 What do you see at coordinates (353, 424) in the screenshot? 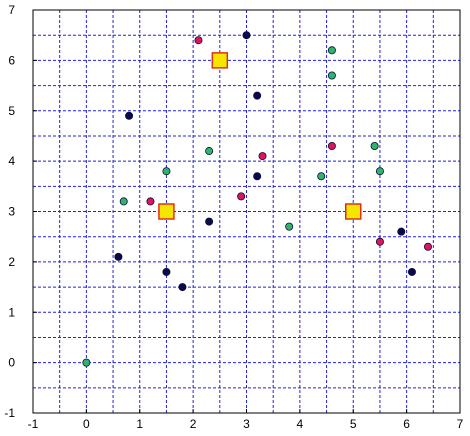
I see `x-tick-label: 5` at bounding box center [353, 424].